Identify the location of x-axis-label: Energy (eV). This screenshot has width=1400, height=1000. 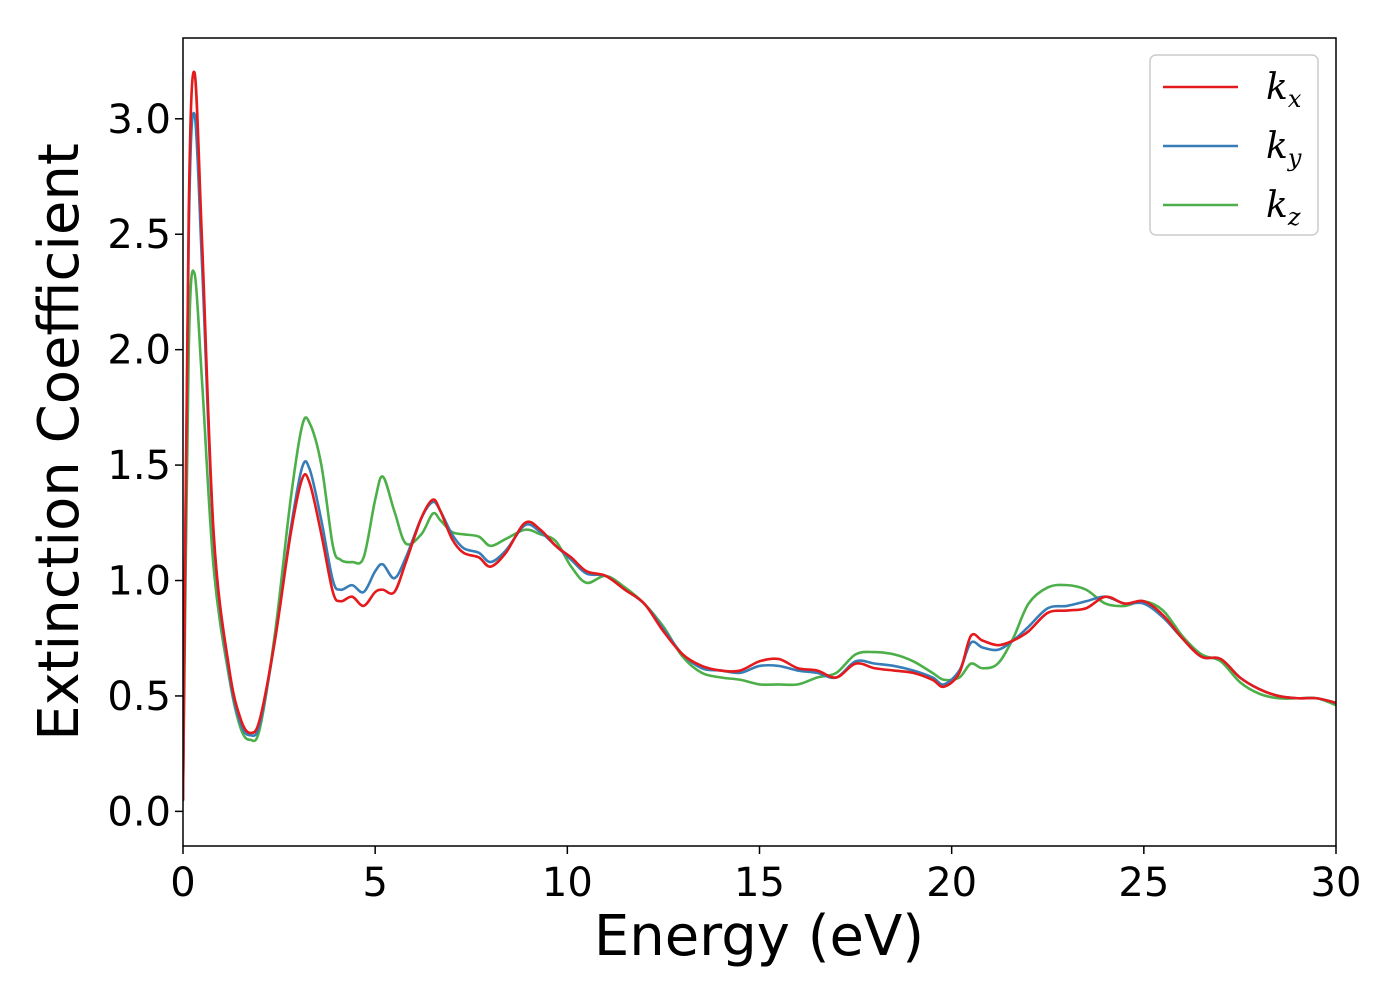
(759, 936).